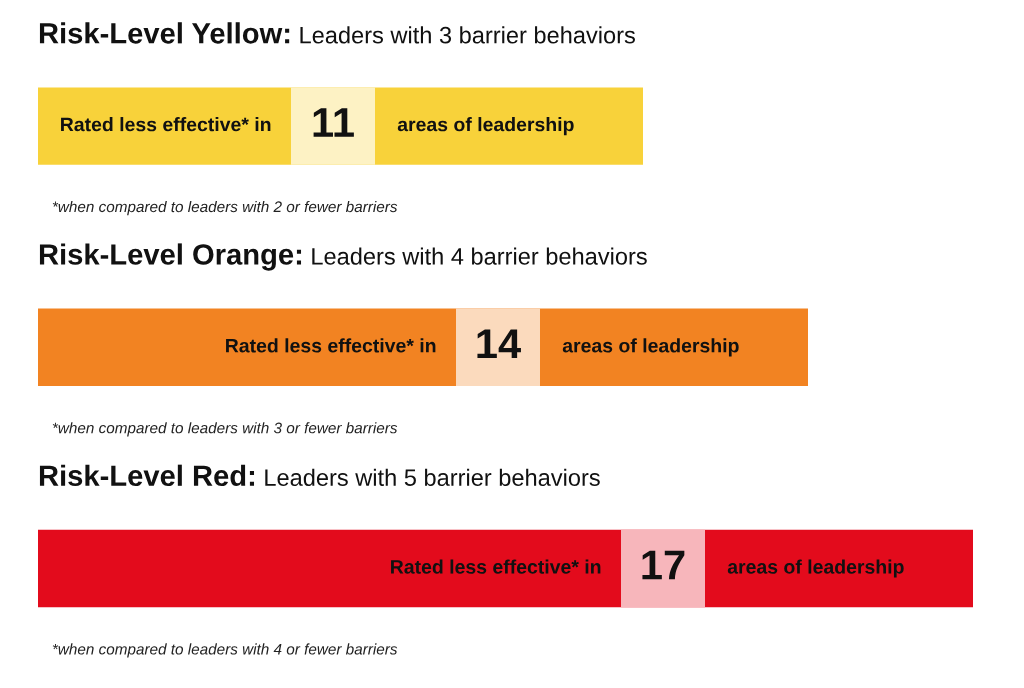 The image size is (1024, 688). Describe the element at coordinates (499, 344) in the screenshot. I see `data-label: 14` at that location.